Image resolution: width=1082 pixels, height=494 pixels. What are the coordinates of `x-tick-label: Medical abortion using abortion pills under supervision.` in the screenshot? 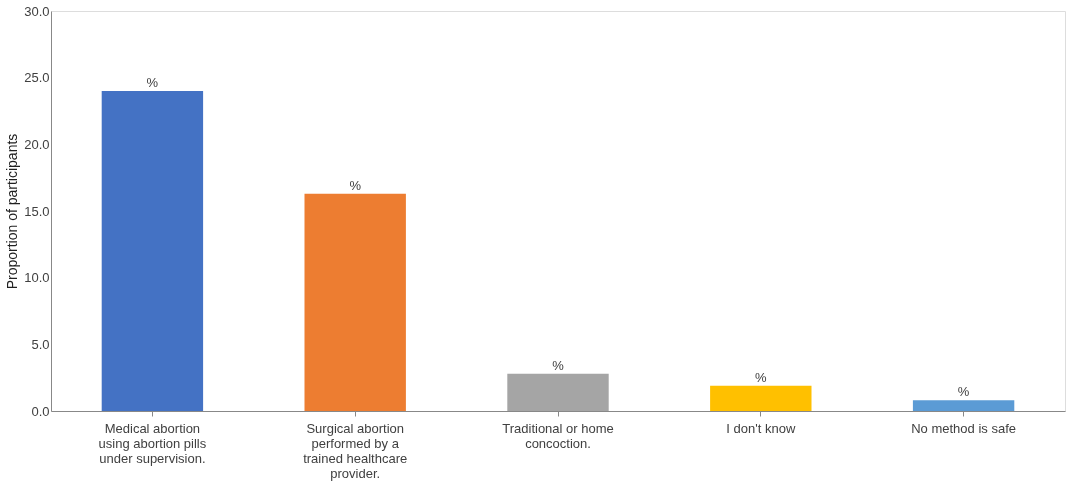 It's located at (152, 443).